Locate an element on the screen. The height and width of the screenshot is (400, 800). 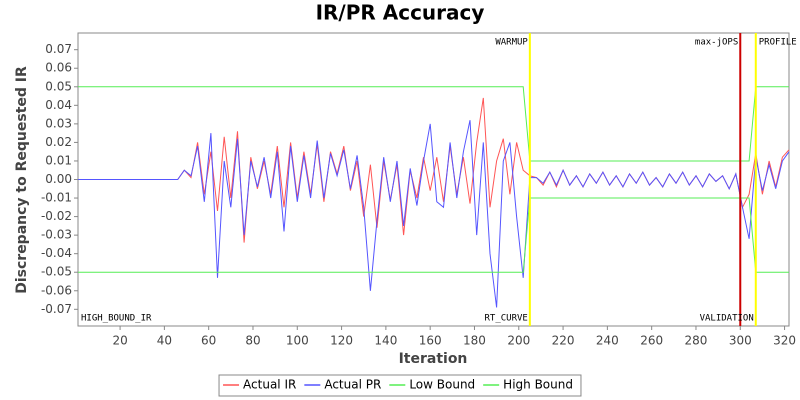
y-tick-label: 0.04 is located at coordinates (58, 105).